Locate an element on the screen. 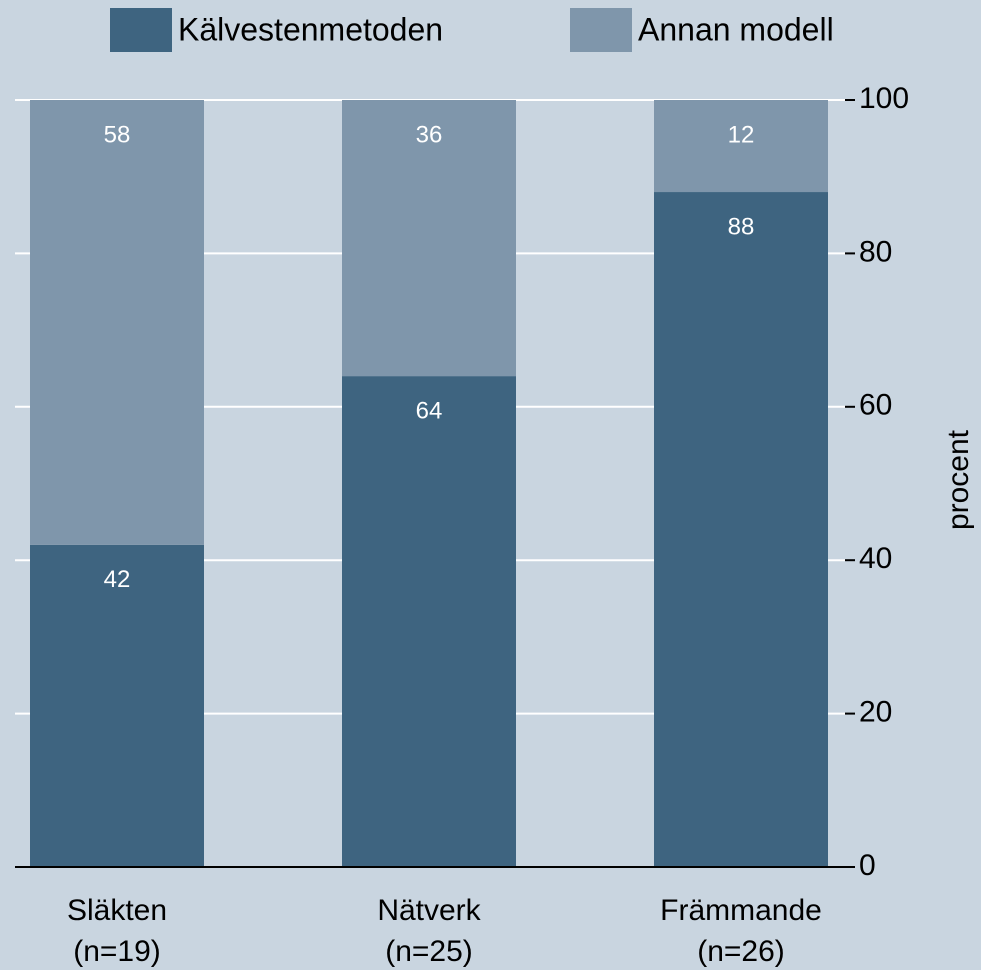 The height and width of the screenshot is (970, 981). value-label: 36 is located at coordinates (429, 134).